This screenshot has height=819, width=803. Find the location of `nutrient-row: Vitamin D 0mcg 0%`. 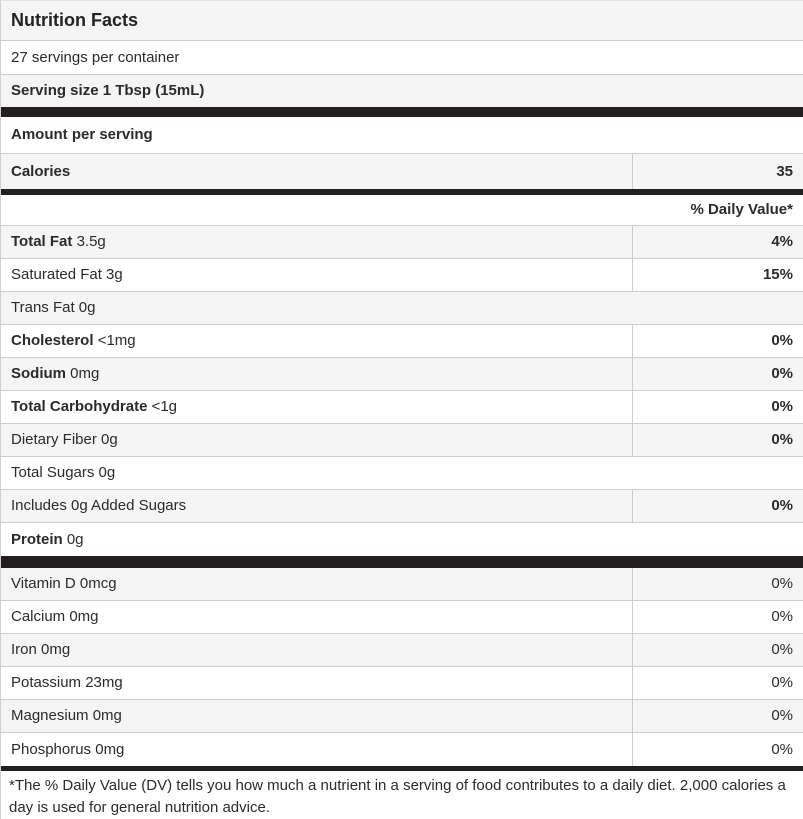

nutrient-row: Vitamin D 0mcg 0% is located at coordinates (402, 584).